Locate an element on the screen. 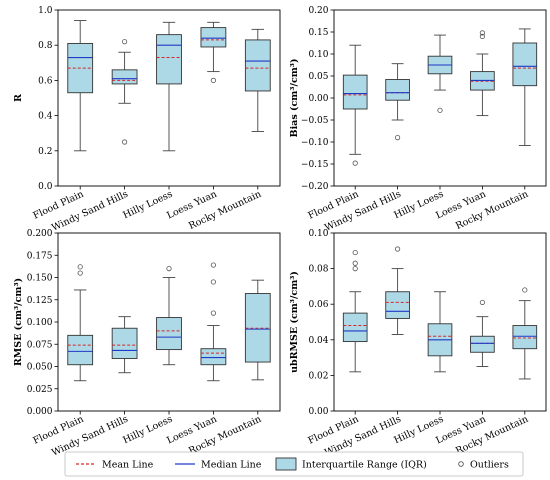 This screenshot has width=550, height=480. y-tick-label: 0.15 is located at coordinates (318, 33).